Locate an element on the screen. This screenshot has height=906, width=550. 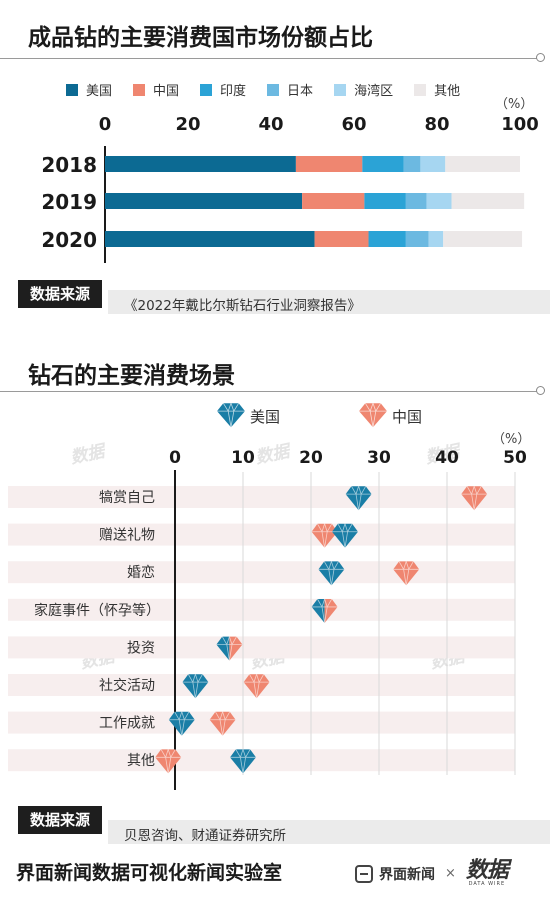
top-source-text: 《2022年戴比尔斯钻石行业洞察报告》 is located at coordinates (242, 306).